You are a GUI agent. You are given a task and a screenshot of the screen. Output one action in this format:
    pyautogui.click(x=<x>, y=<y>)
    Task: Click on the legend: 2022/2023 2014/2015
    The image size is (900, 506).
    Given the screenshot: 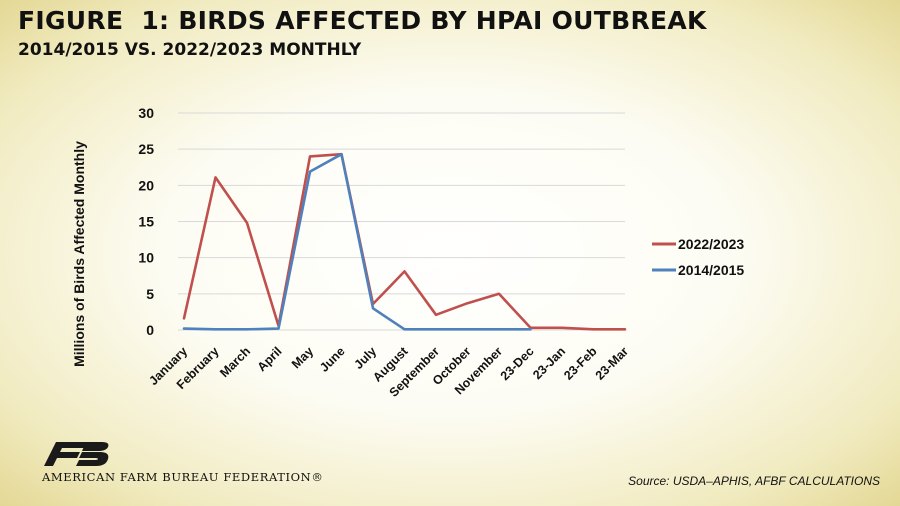 What is the action you would take?
    pyautogui.click(x=698, y=257)
    